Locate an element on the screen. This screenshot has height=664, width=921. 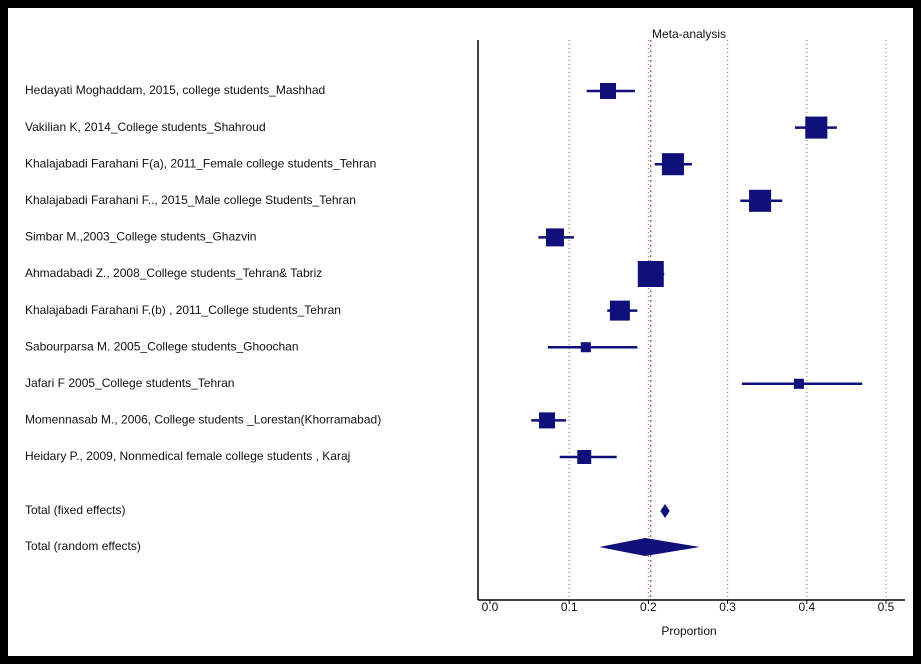
pooled-label: Total (fixed effects) is located at coordinates (75, 510).